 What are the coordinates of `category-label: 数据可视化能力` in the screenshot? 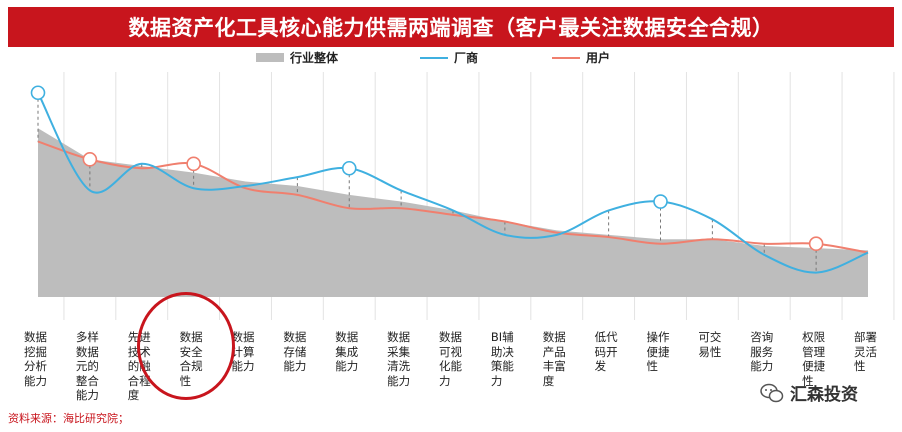 It's located at (450, 359).